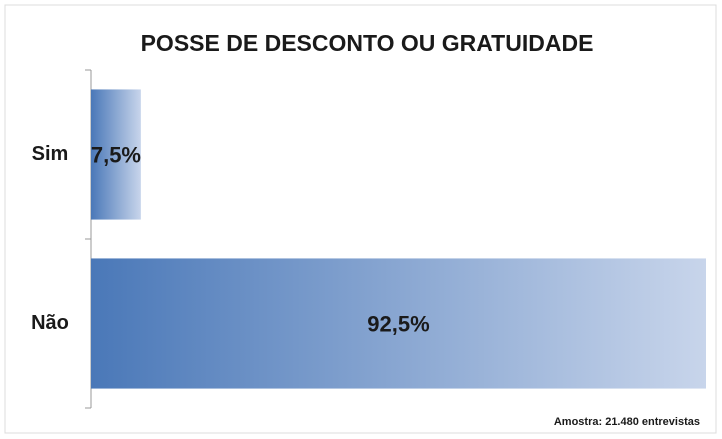 The width and height of the screenshot is (722, 439). Describe the element at coordinates (367, 43) in the screenshot. I see `chart-title: POSSE DE DESCONTO OU GRATUIDADE` at that location.